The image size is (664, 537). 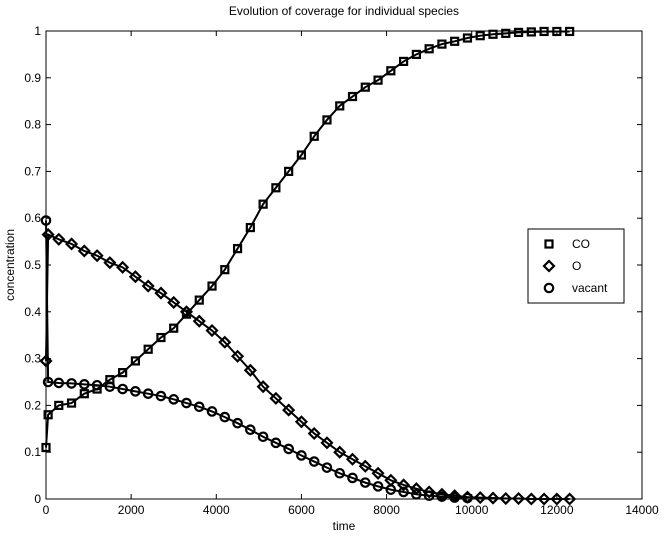 What do you see at coordinates (37, 31) in the screenshot?
I see `y-tick-label: 1` at bounding box center [37, 31].